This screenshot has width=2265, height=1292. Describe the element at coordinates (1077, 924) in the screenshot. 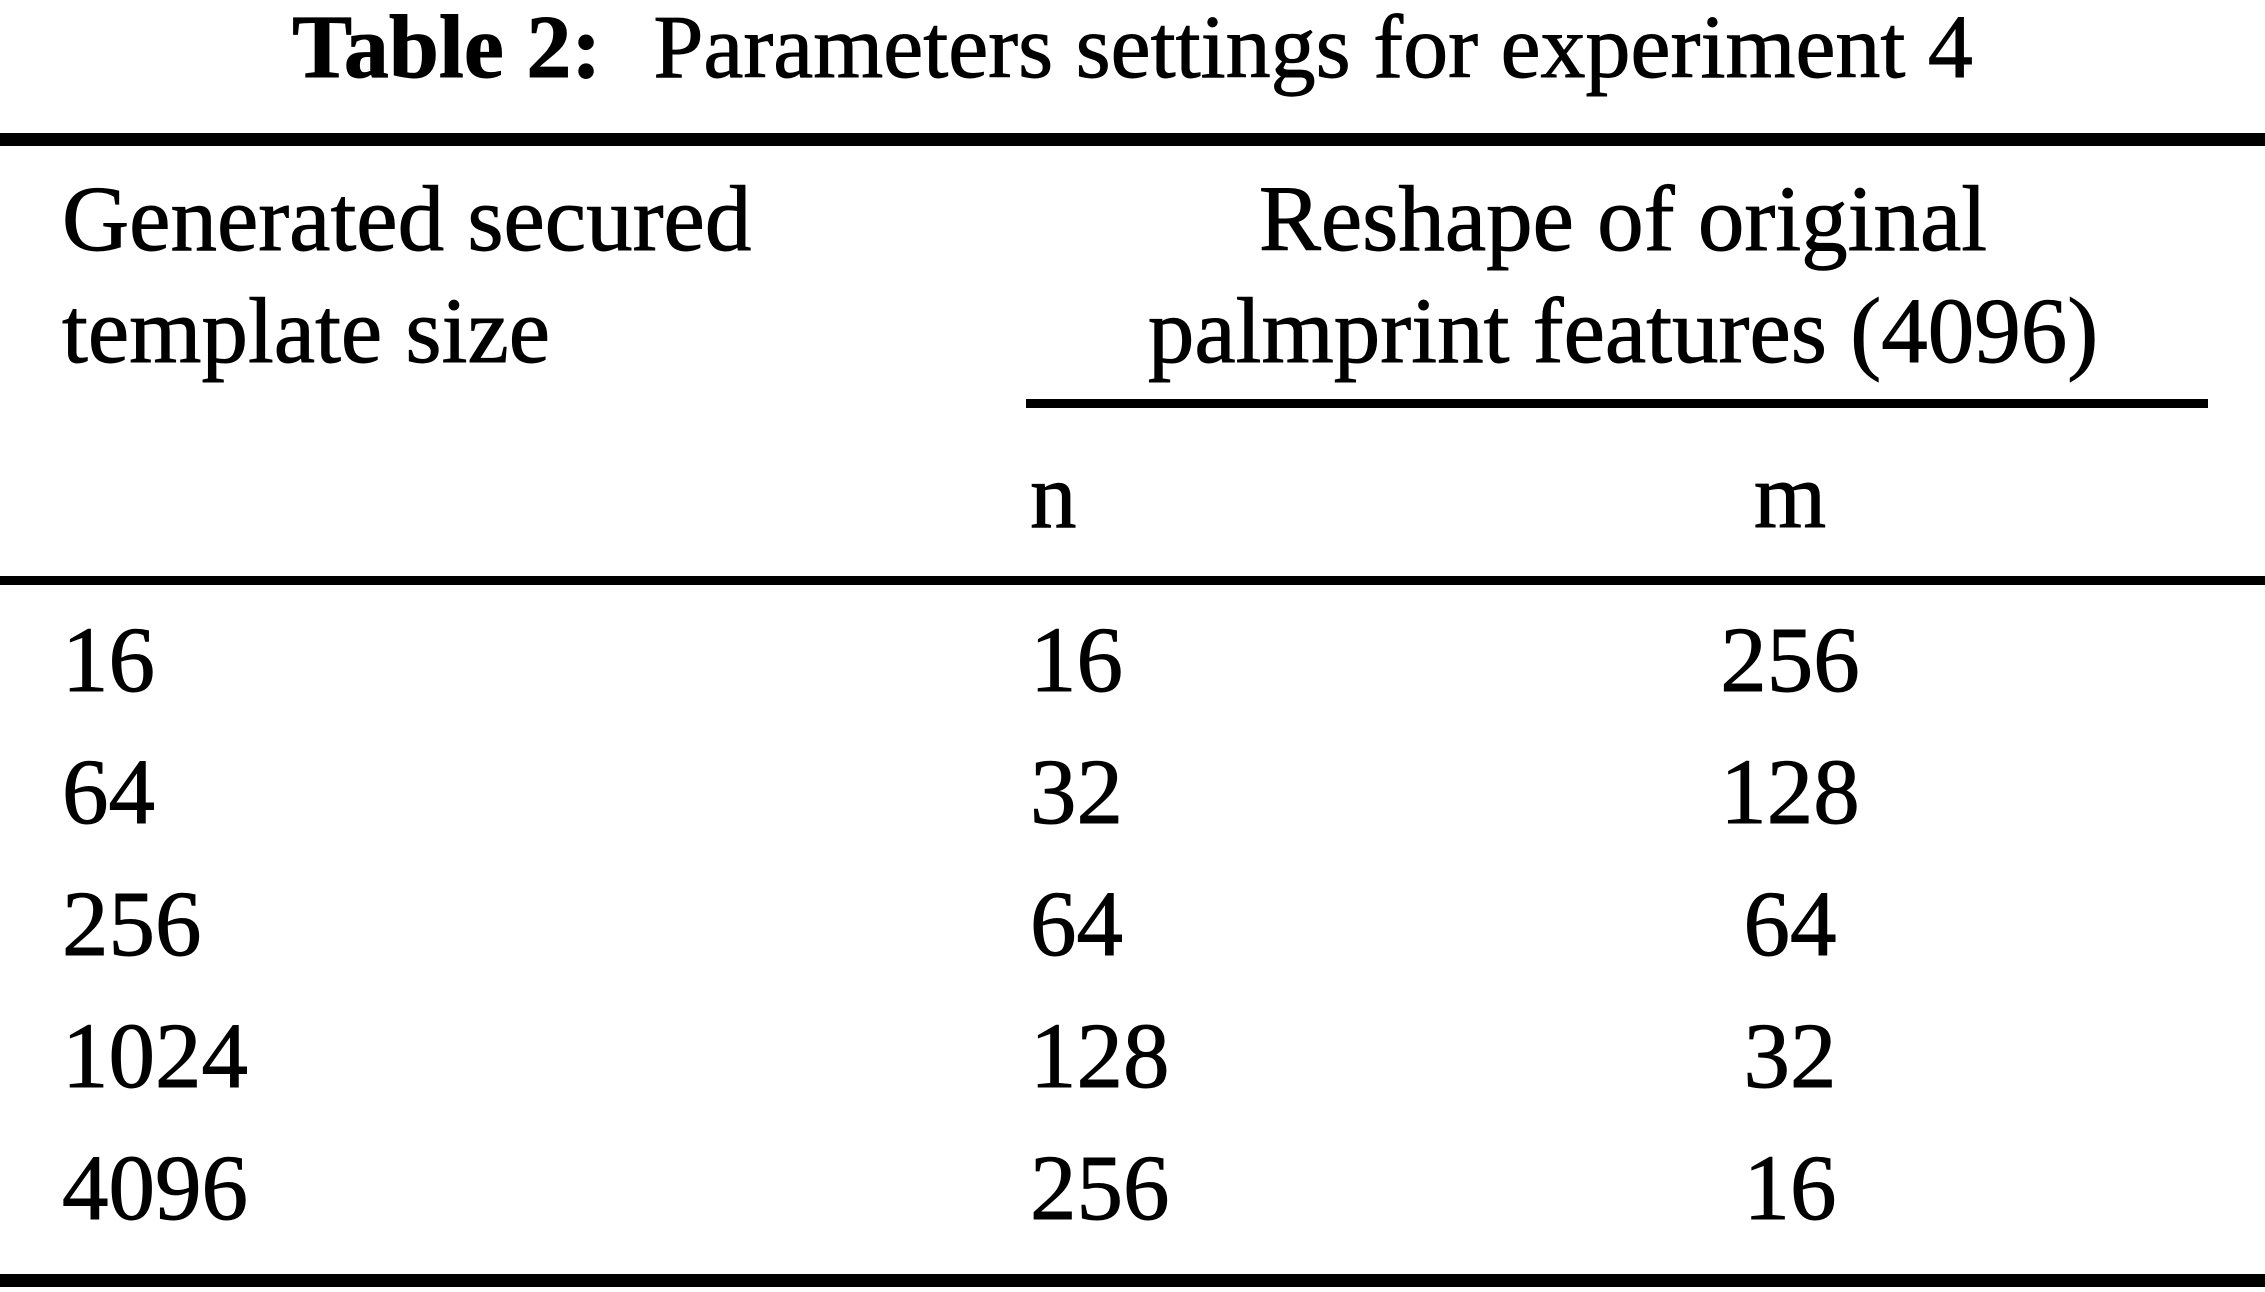

I see `cell-n: 64` at that location.